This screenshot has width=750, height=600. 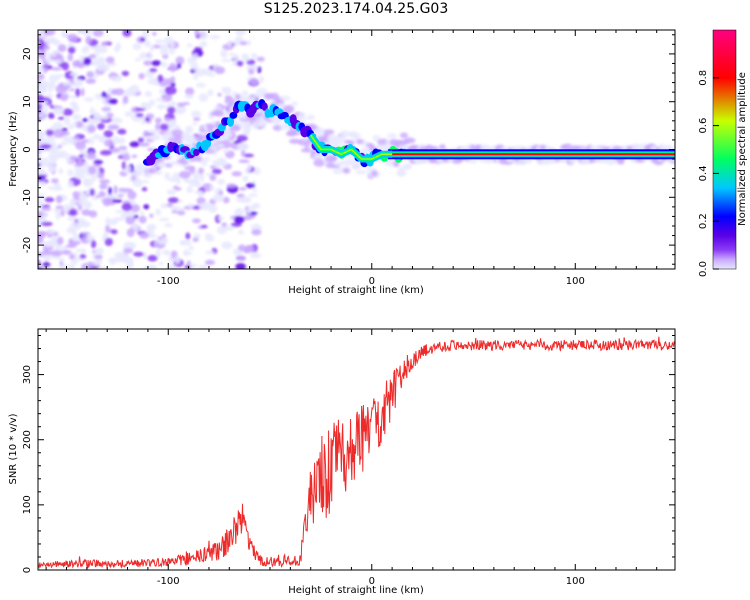 I want to click on snr-ylabel: SNR (10 * v/v), so click(x=13, y=448).